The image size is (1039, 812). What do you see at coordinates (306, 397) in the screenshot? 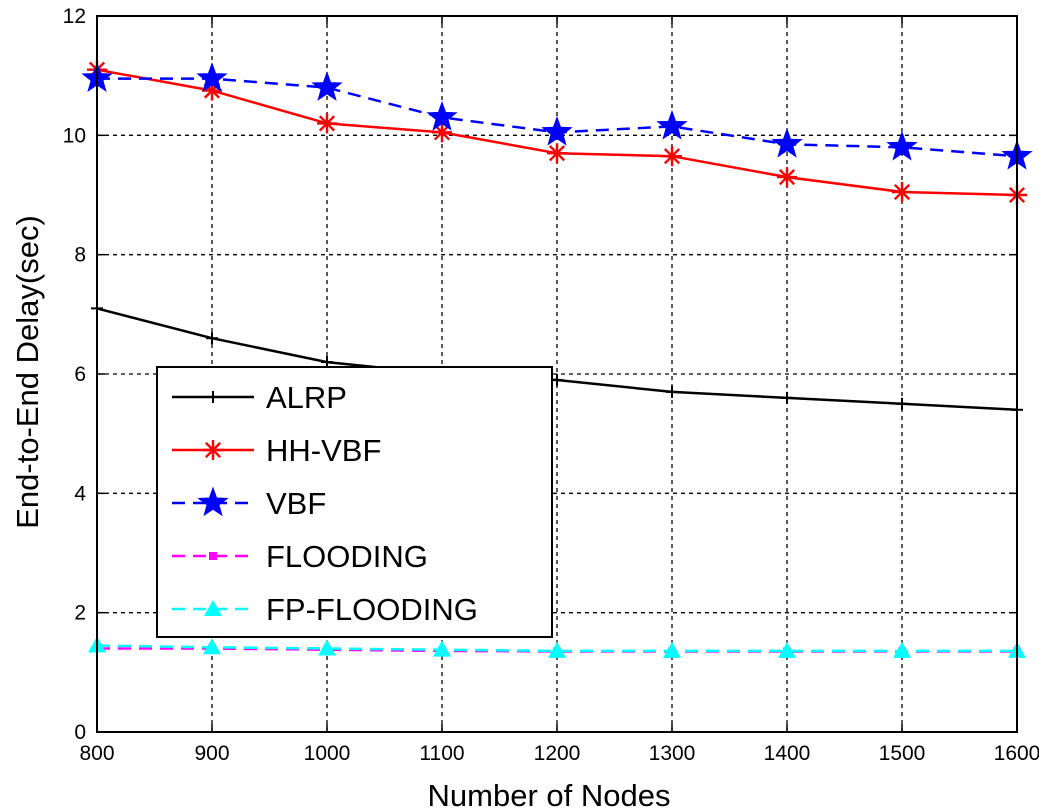
I see `legend-label: ALRP` at bounding box center [306, 397].